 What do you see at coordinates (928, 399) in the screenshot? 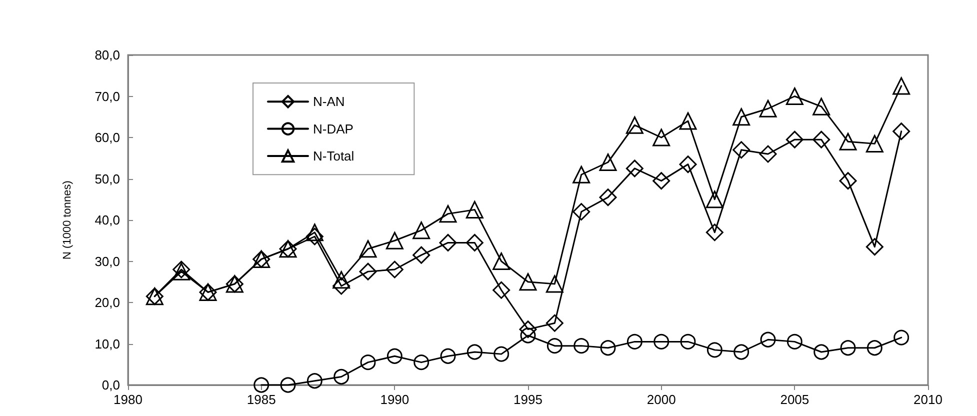
I see `x-tick-label: 2010` at bounding box center [928, 399].